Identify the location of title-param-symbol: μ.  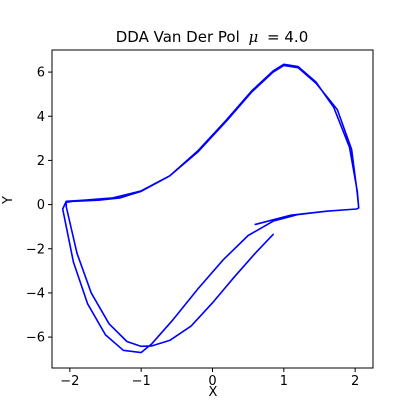
(254, 37).